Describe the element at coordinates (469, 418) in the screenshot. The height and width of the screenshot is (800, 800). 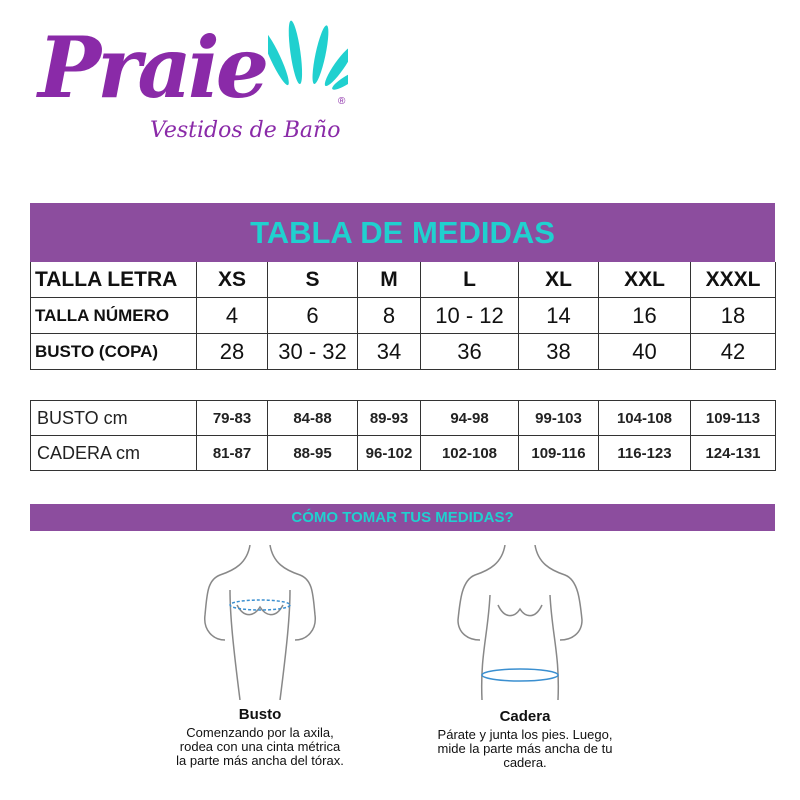
I see `table-cell: 94-98` at that location.